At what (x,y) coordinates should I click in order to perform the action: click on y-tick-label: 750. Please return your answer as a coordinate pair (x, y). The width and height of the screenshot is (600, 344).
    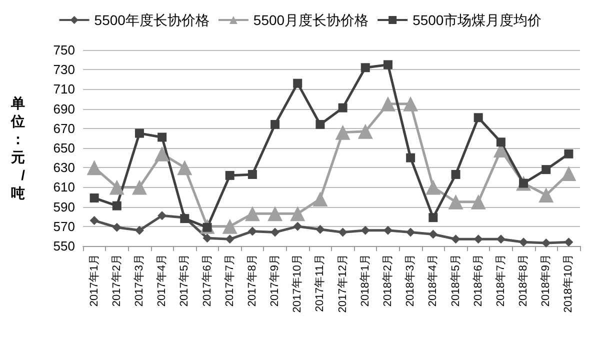
    Looking at the image, I should click on (64, 50).